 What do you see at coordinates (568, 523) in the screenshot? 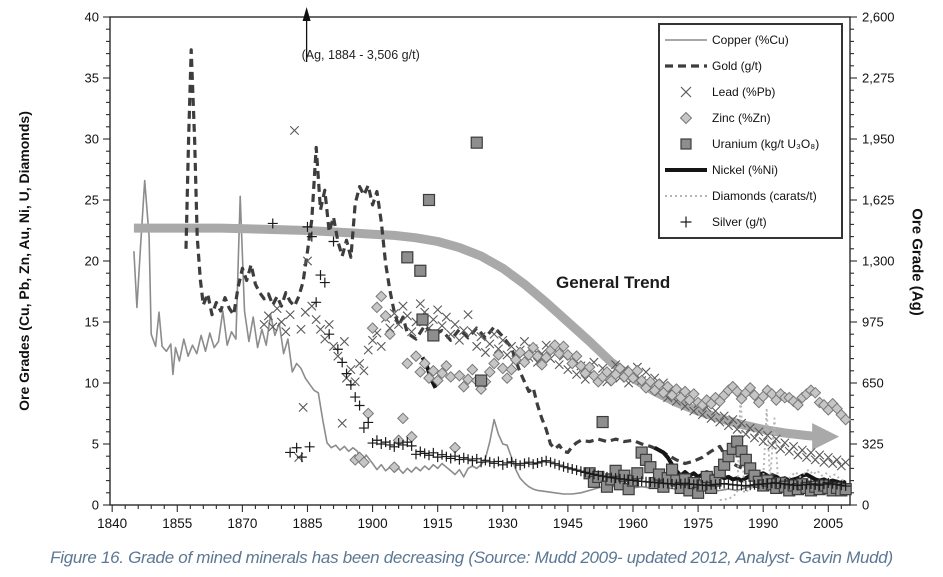
I see `x-axis-tick-label: 1945` at bounding box center [568, 523].